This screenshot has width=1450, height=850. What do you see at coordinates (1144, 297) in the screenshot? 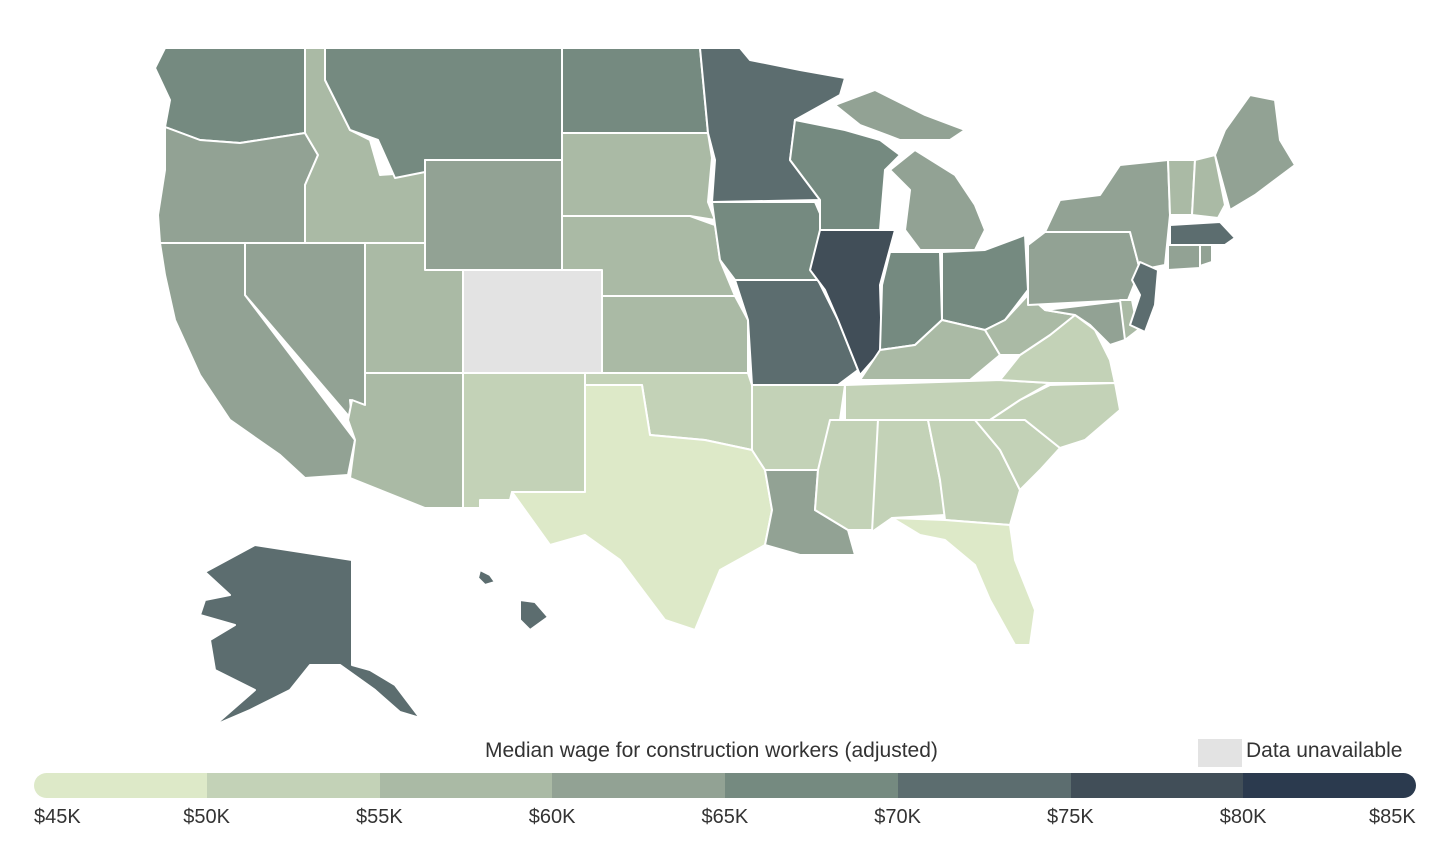
I see `state-NJ` at bounding box center [1144, 297].